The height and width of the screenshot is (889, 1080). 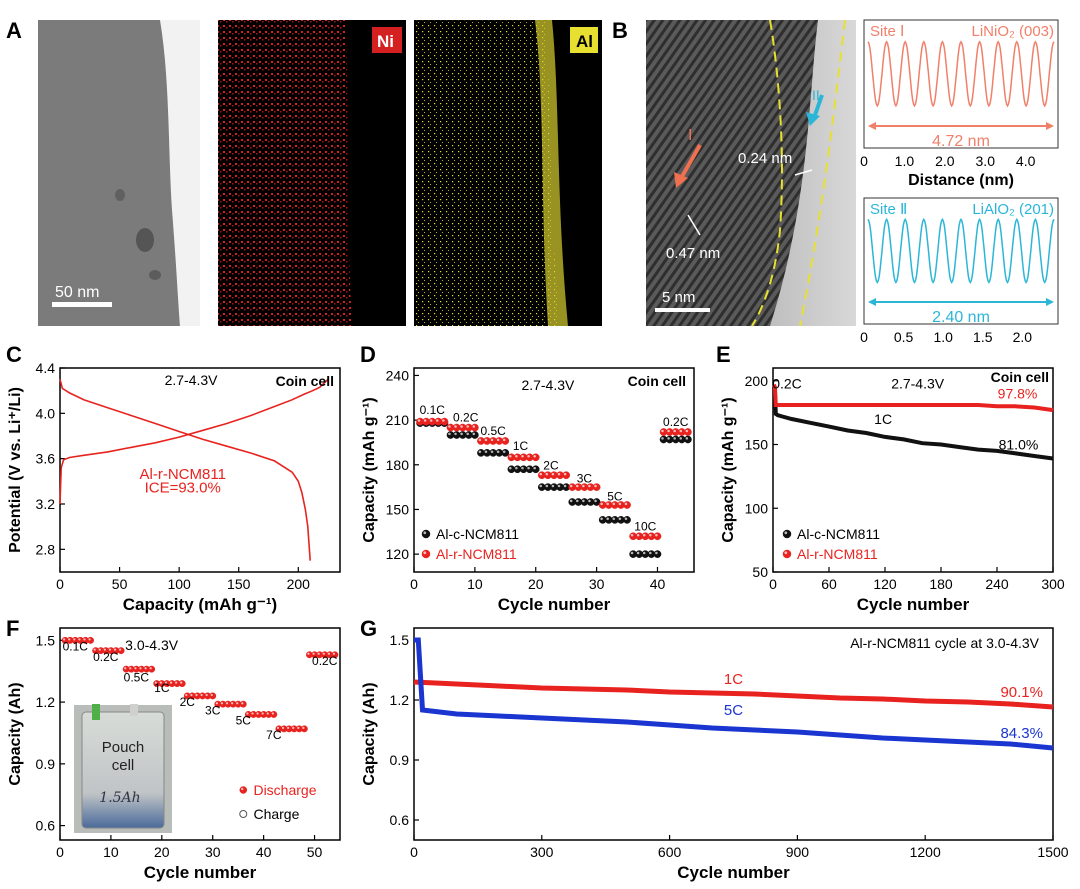 I want to click on y-tick-label: 3.6, so click(x=46, y=459).